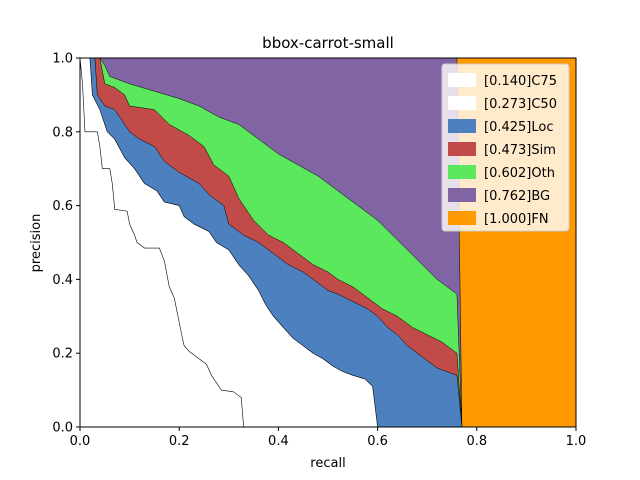  I want to click on legend-entry: [0.473]Sim, so click(520, 150).